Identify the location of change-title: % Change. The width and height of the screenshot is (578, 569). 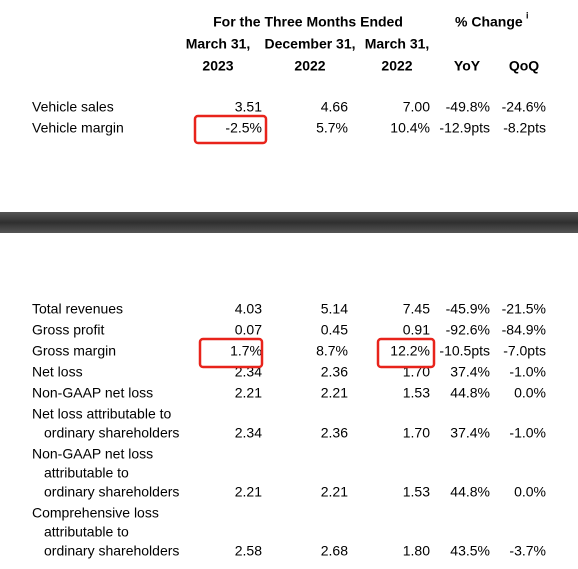
(489, 22).